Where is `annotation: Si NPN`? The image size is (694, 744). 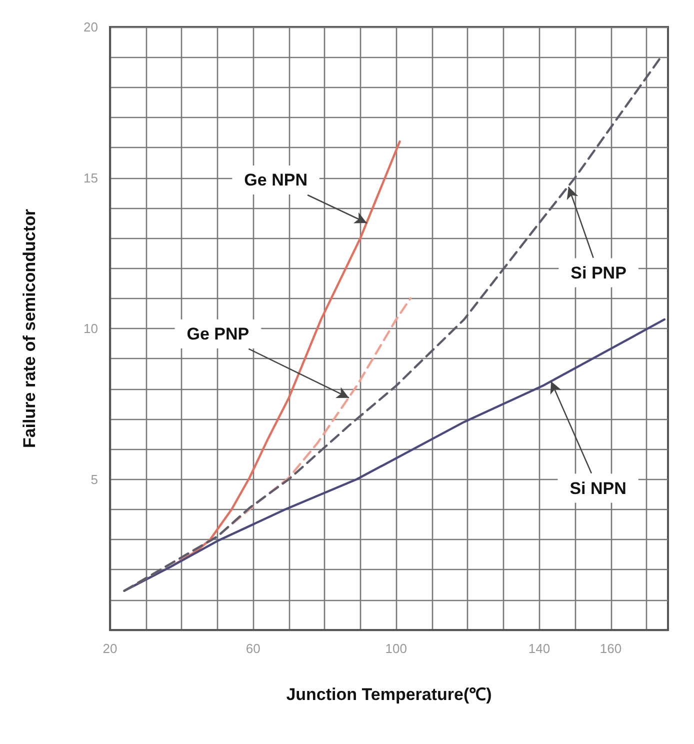 annotation: Si NPN is located at coordinates (598, 488).